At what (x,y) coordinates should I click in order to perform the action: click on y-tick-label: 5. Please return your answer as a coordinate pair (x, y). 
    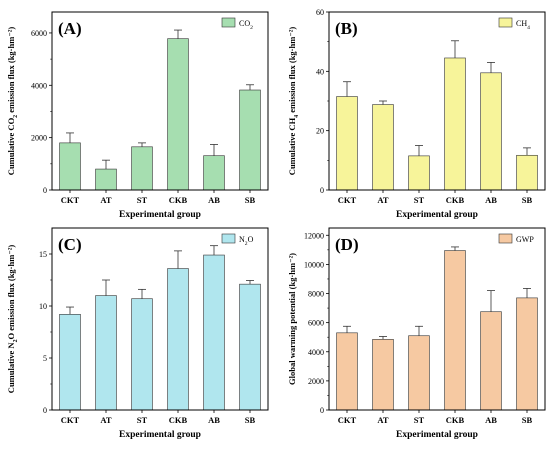
    Looking at the image, I should click on (45, 358).